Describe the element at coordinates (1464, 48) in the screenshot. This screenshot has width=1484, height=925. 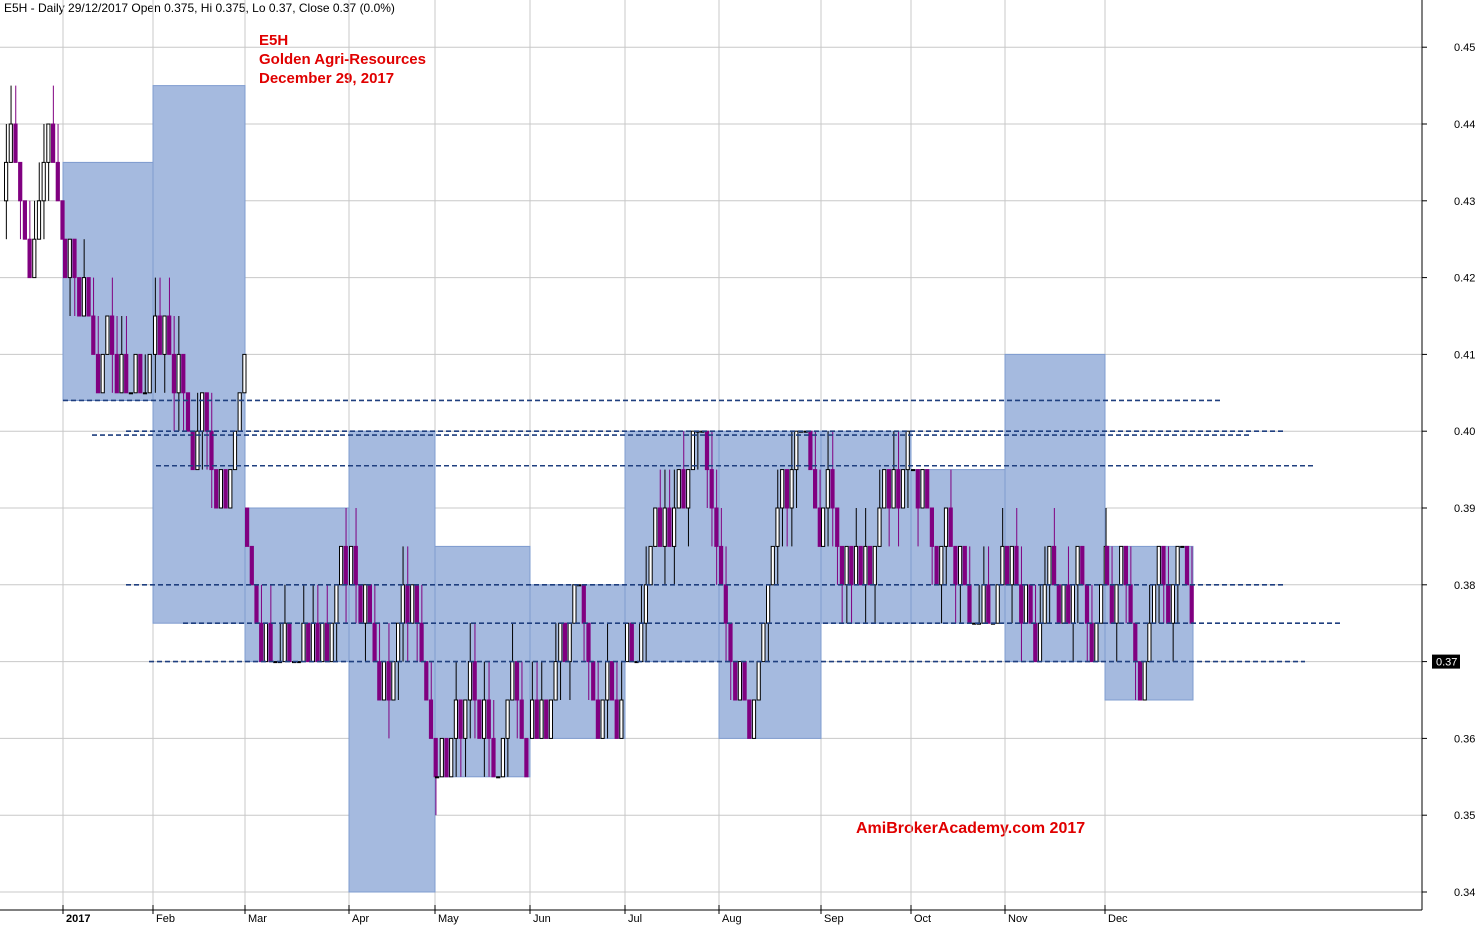
I see `y-tick-label: 0.45` at that location.